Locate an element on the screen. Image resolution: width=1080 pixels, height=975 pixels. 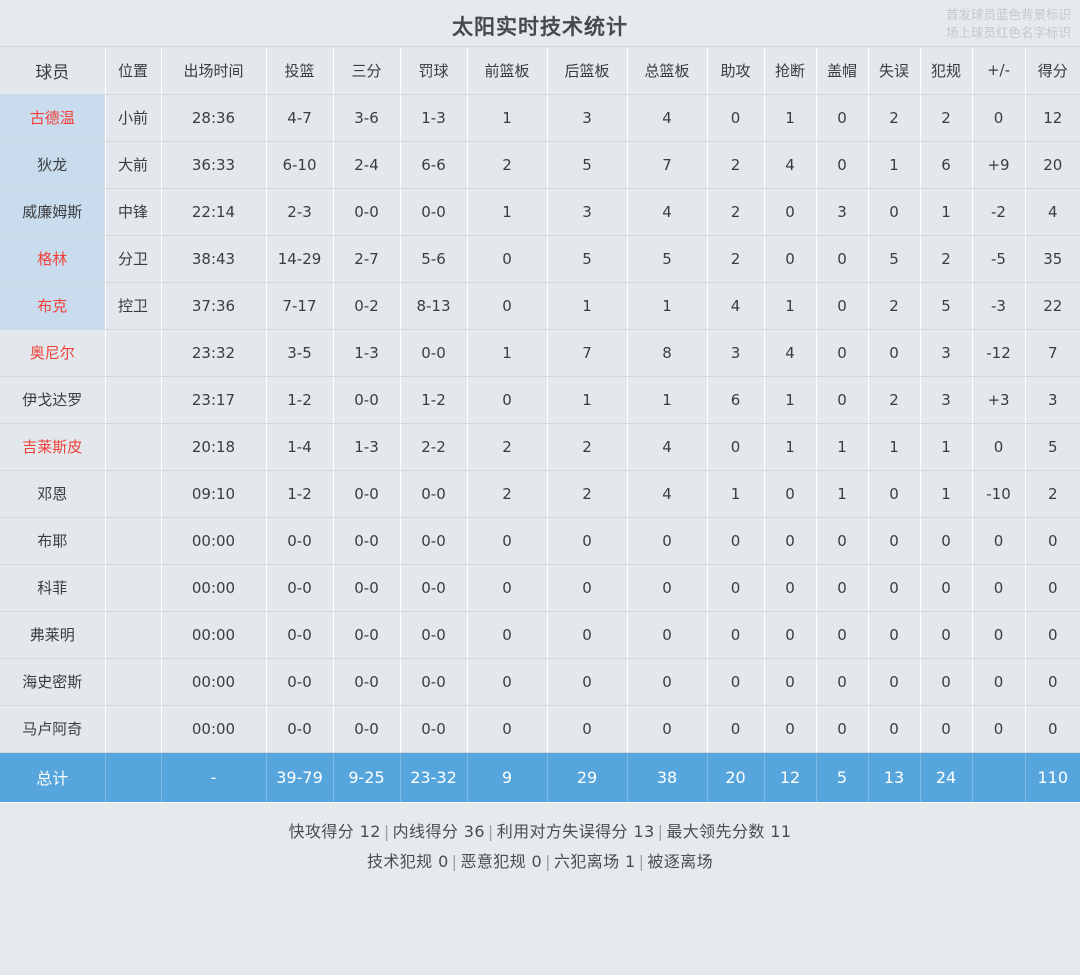
table-header: 球员 位置 出场时间 投篮 三分 罚球 前篮板 后篮板 总篮板 助攻 抢断 盖帽 失误 犯规 +/- 得分 is located at coordinates (540, 71).